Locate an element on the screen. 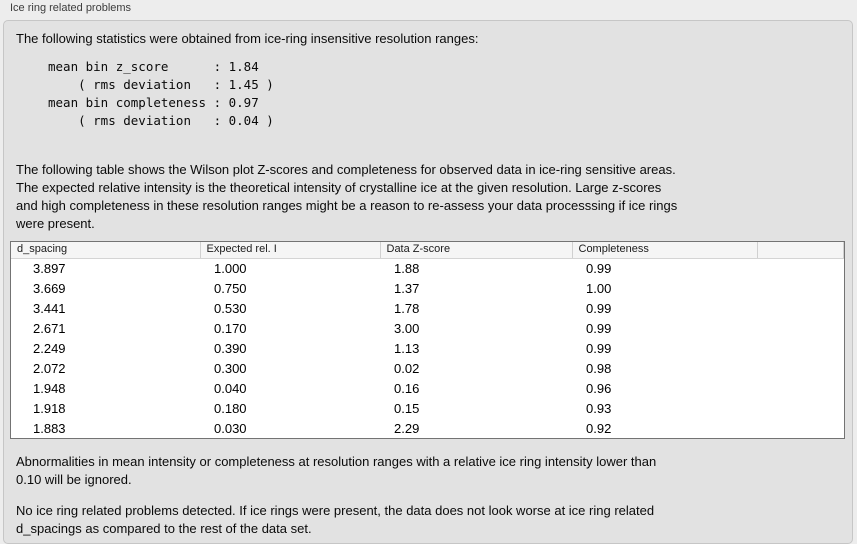  cell-data-z-score: 1.37 is located at coordinates (407, 288).